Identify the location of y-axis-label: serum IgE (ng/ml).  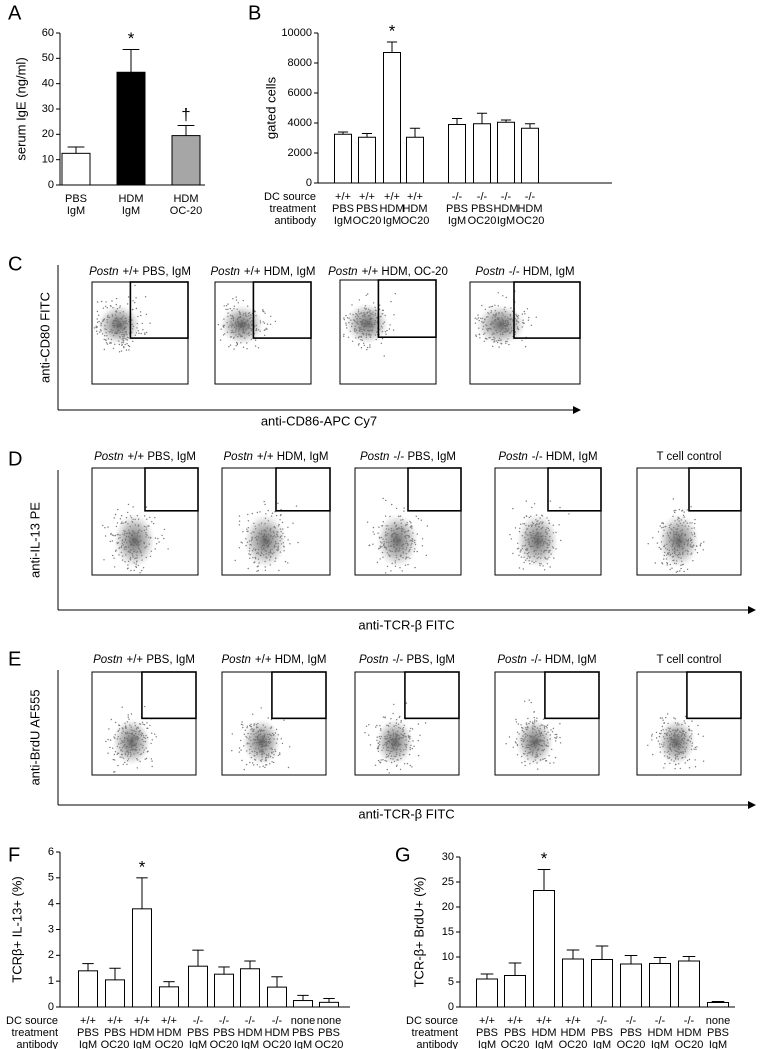
(20, 108).